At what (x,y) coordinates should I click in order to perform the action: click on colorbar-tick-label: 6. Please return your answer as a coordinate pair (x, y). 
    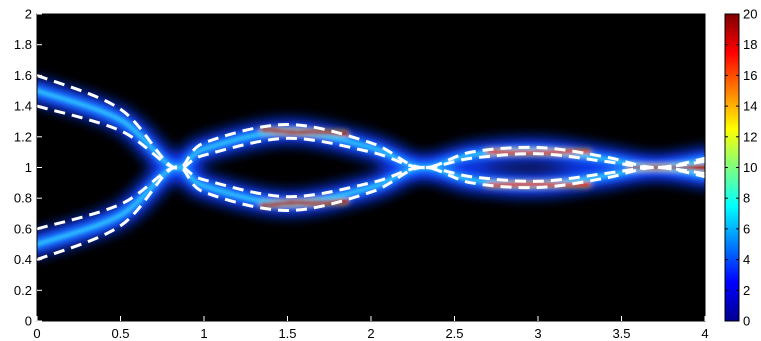
    Looking at the image, I should click on (746, 228).